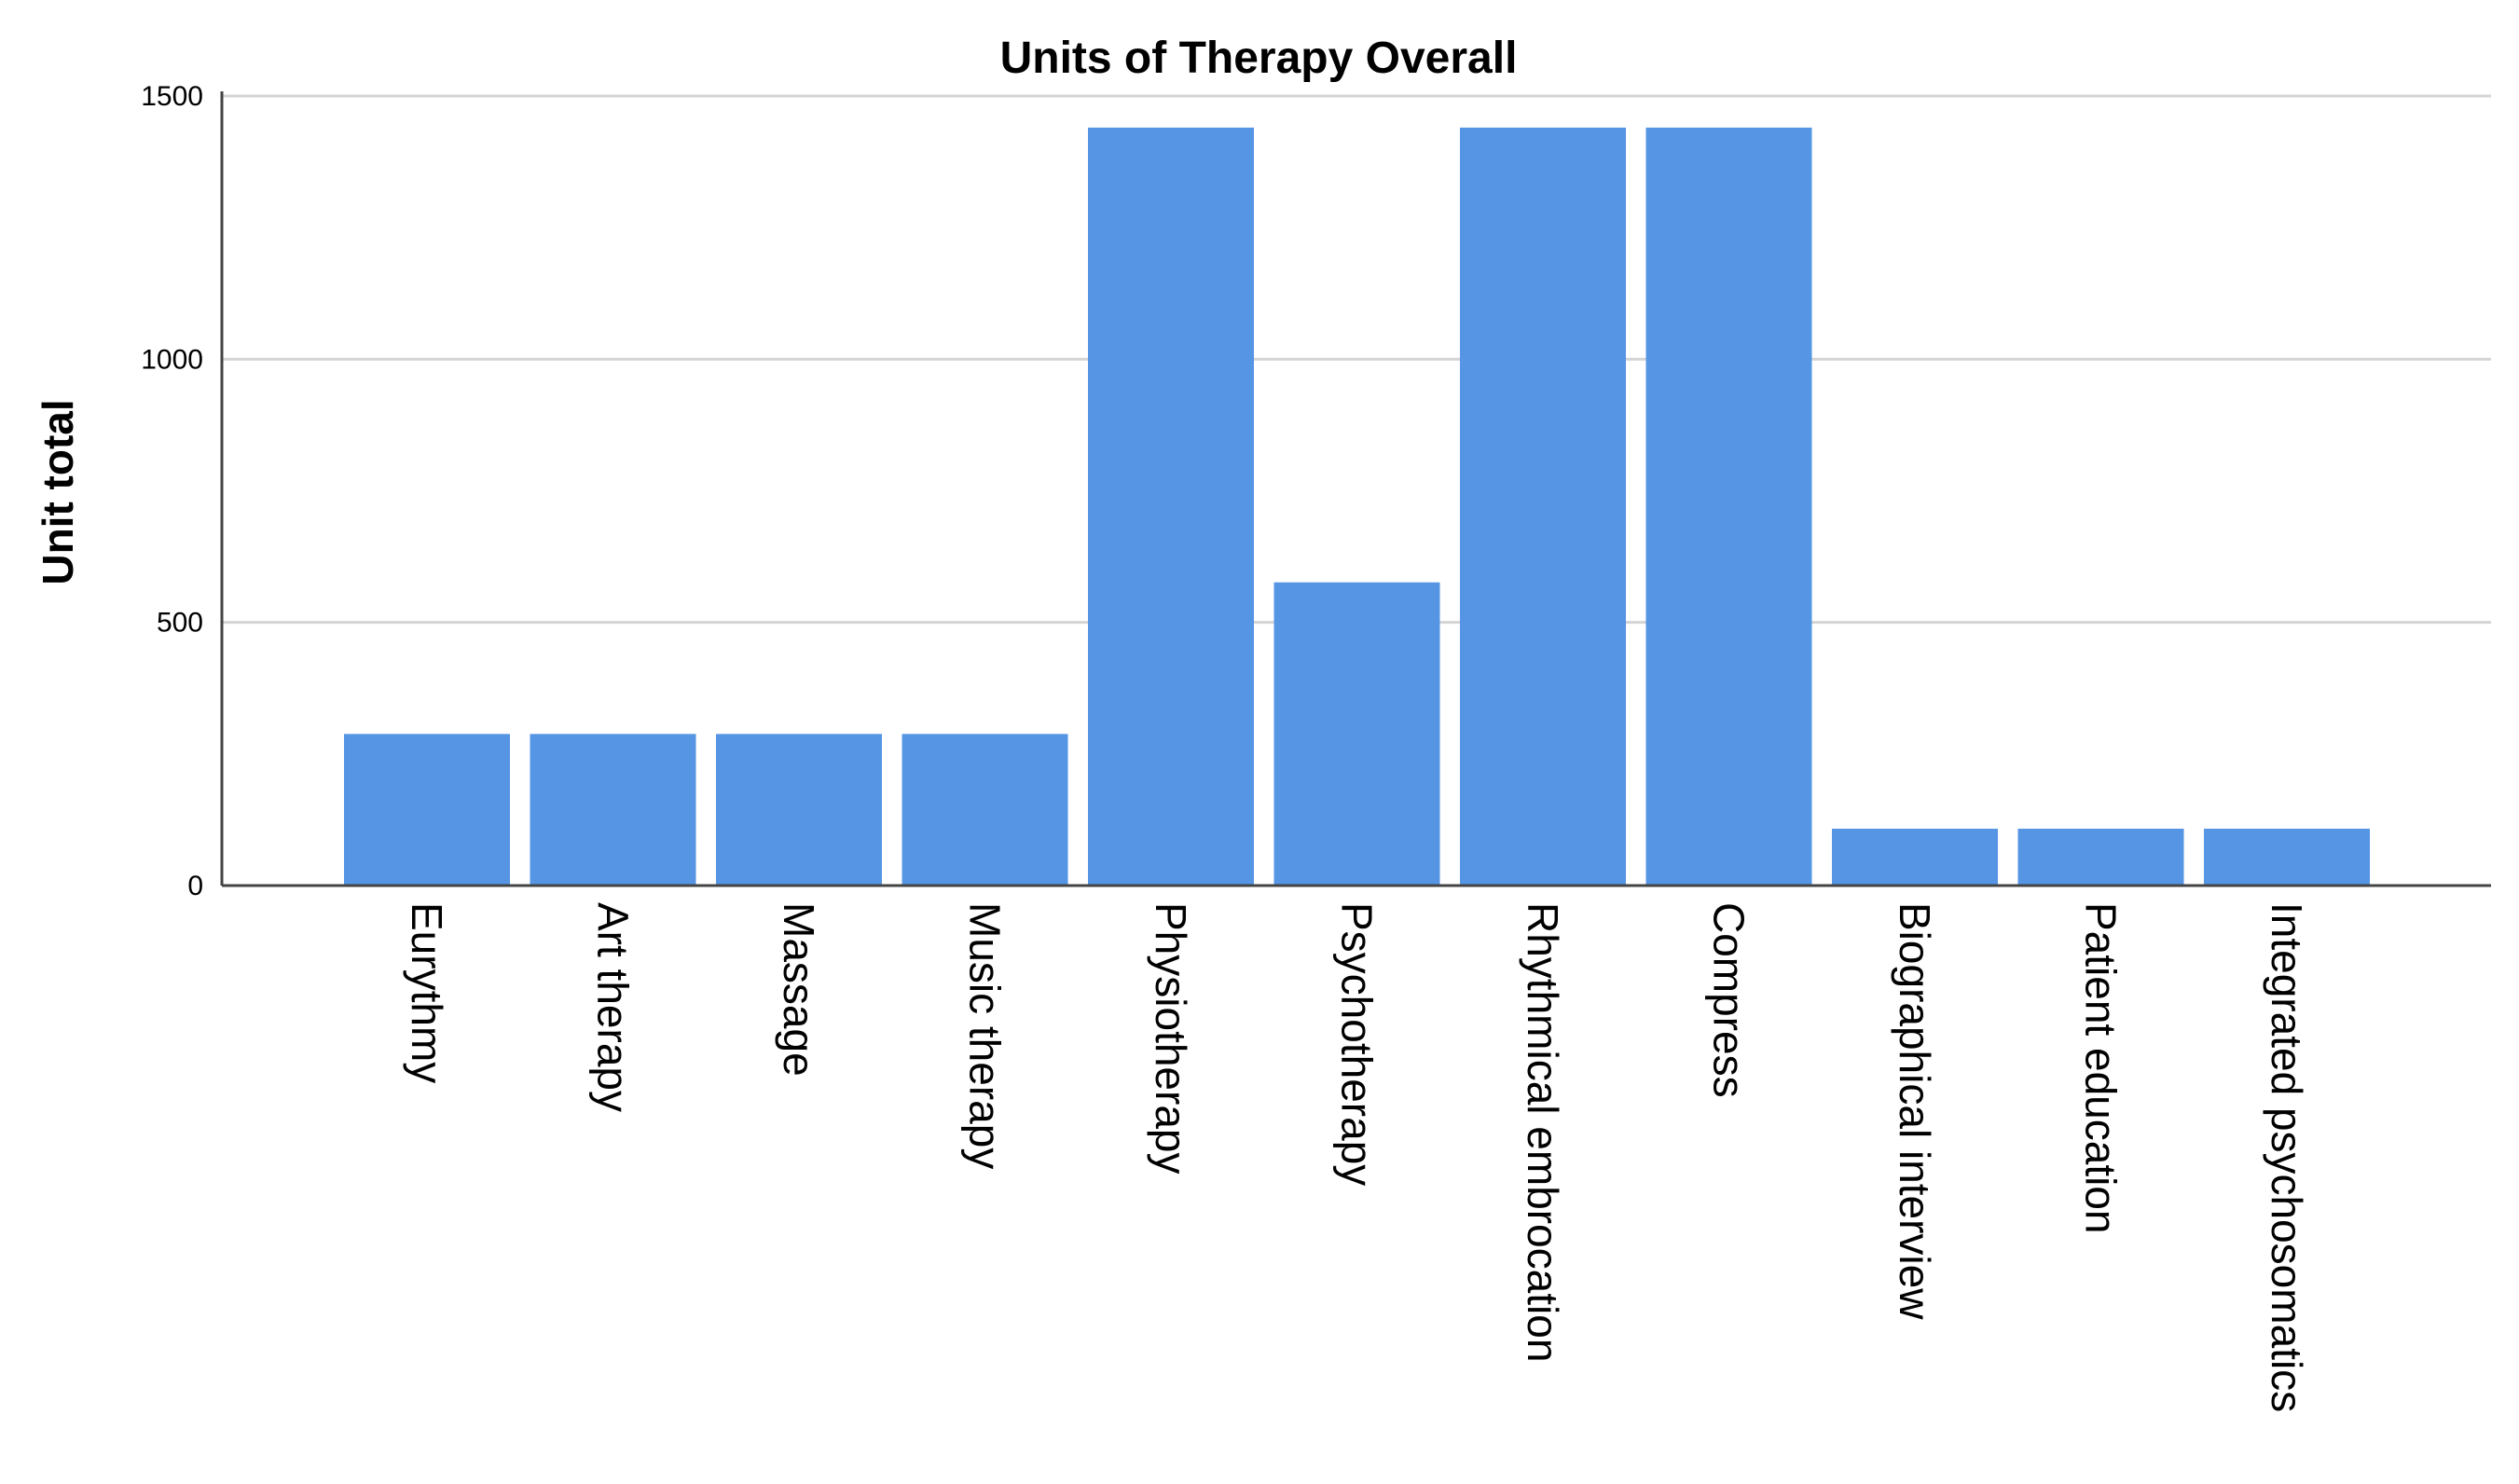 The image size is (2519, 1484). I want to click on x-tick-label: Compress, so click(1729, 1000).